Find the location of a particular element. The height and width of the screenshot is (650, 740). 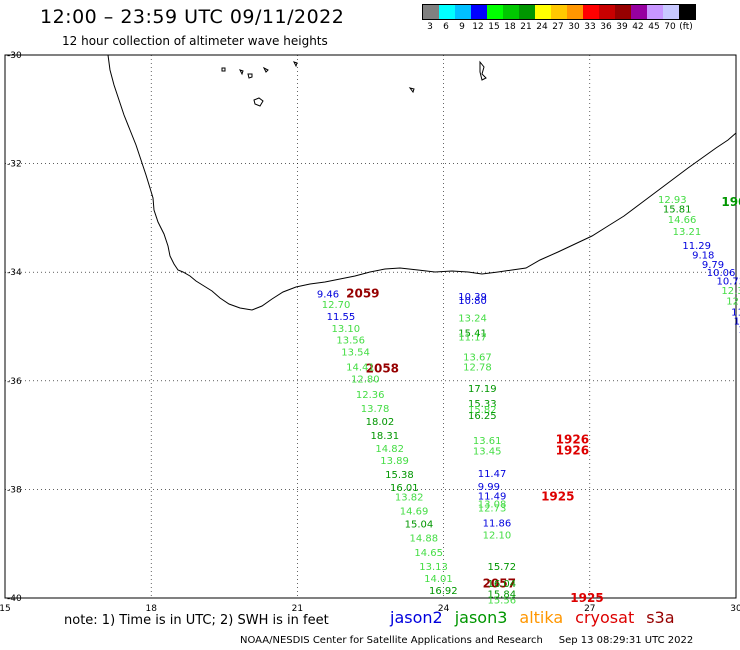

legend-label: 36 is located at coordinates (606, 27).